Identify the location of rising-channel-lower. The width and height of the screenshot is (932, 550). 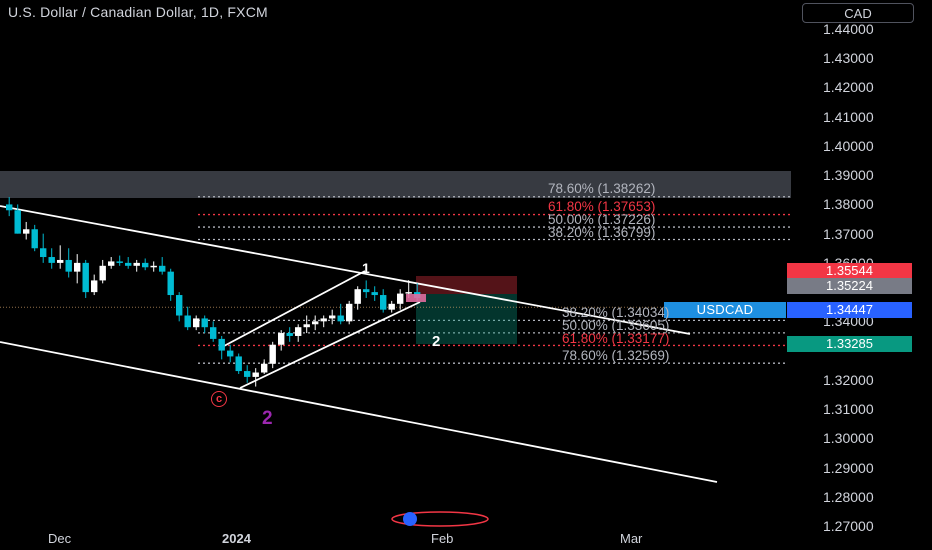
(330, 345).